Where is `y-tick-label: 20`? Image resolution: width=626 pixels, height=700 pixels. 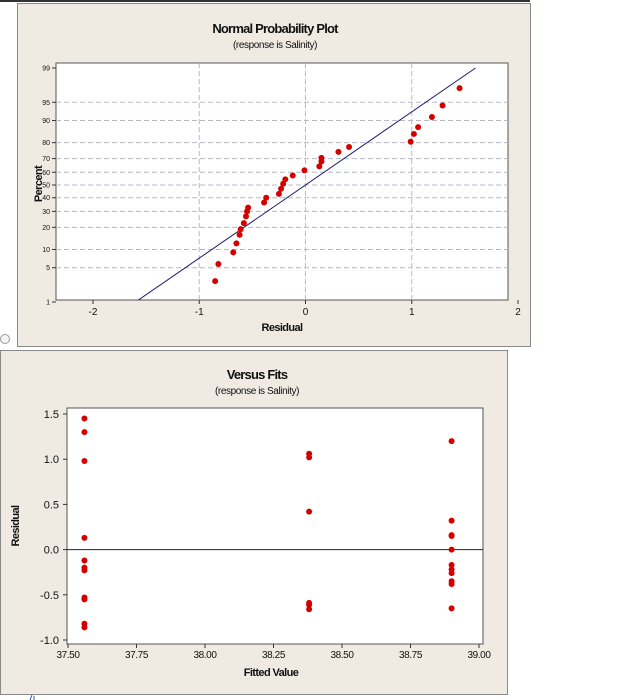 y-tick-label: 20 is located at coordinates (46, 228).